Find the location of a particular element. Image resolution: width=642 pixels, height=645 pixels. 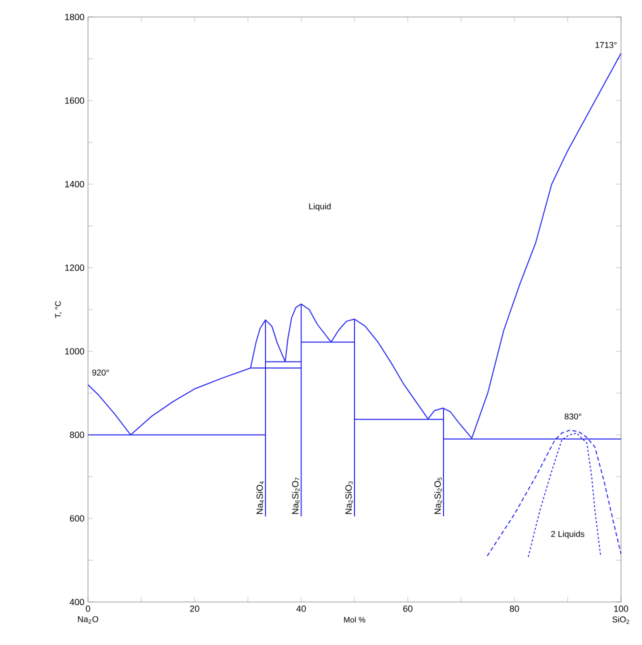

y-tick-label: 1600 is located at coordinates (74, 100).